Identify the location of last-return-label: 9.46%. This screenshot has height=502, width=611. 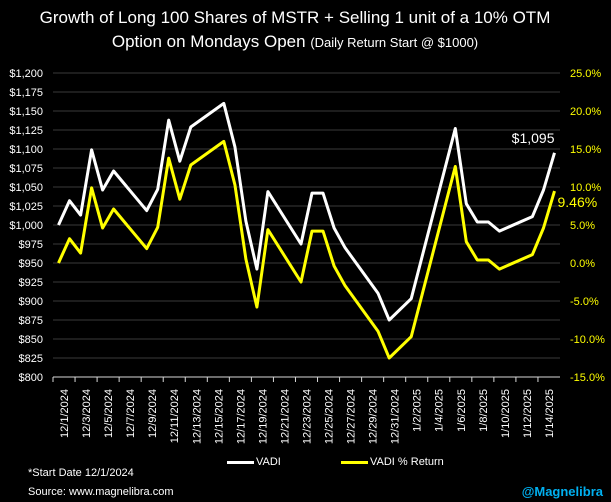
(577, 202).